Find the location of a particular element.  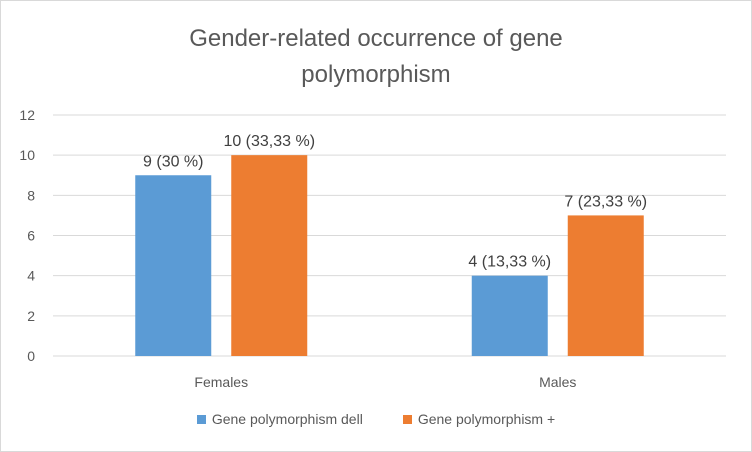

x-tick-label: Males is located at coordinates (557, 382).